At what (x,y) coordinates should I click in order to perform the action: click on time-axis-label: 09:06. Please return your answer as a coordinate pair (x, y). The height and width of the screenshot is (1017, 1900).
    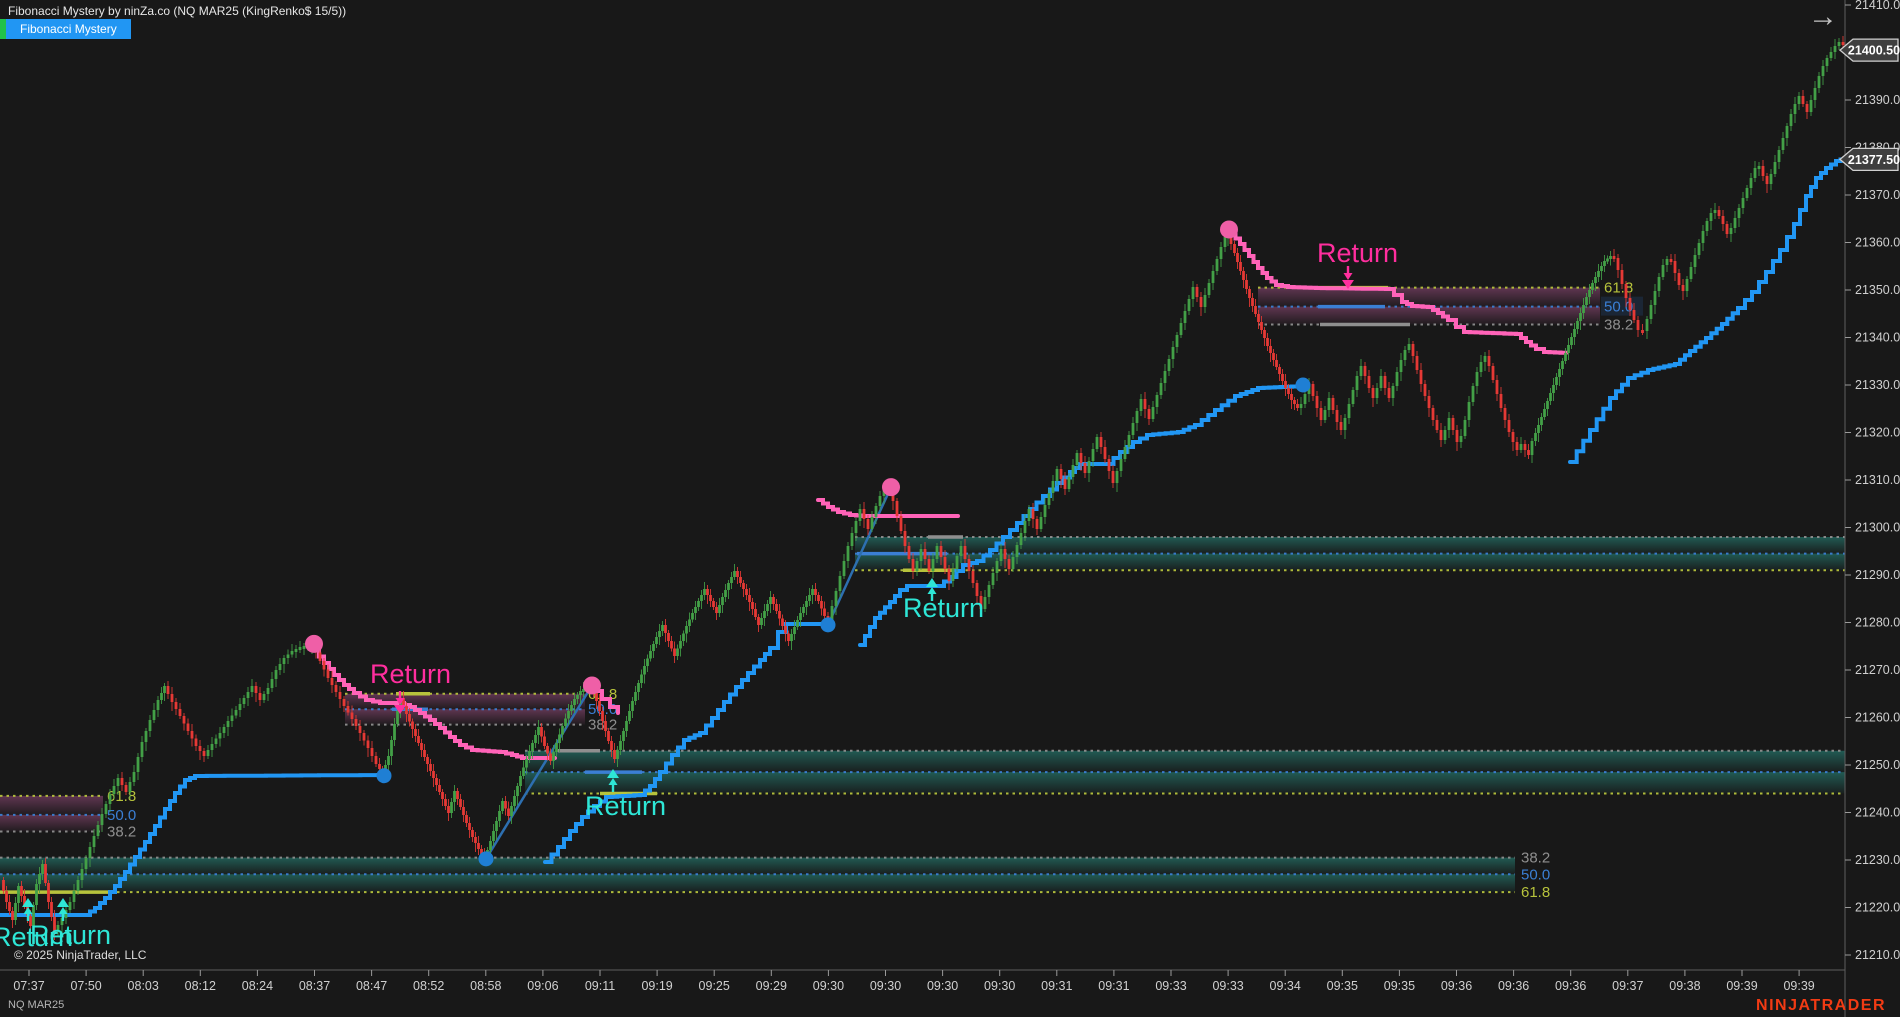
    Looking at the image, I should click on (542, 986).